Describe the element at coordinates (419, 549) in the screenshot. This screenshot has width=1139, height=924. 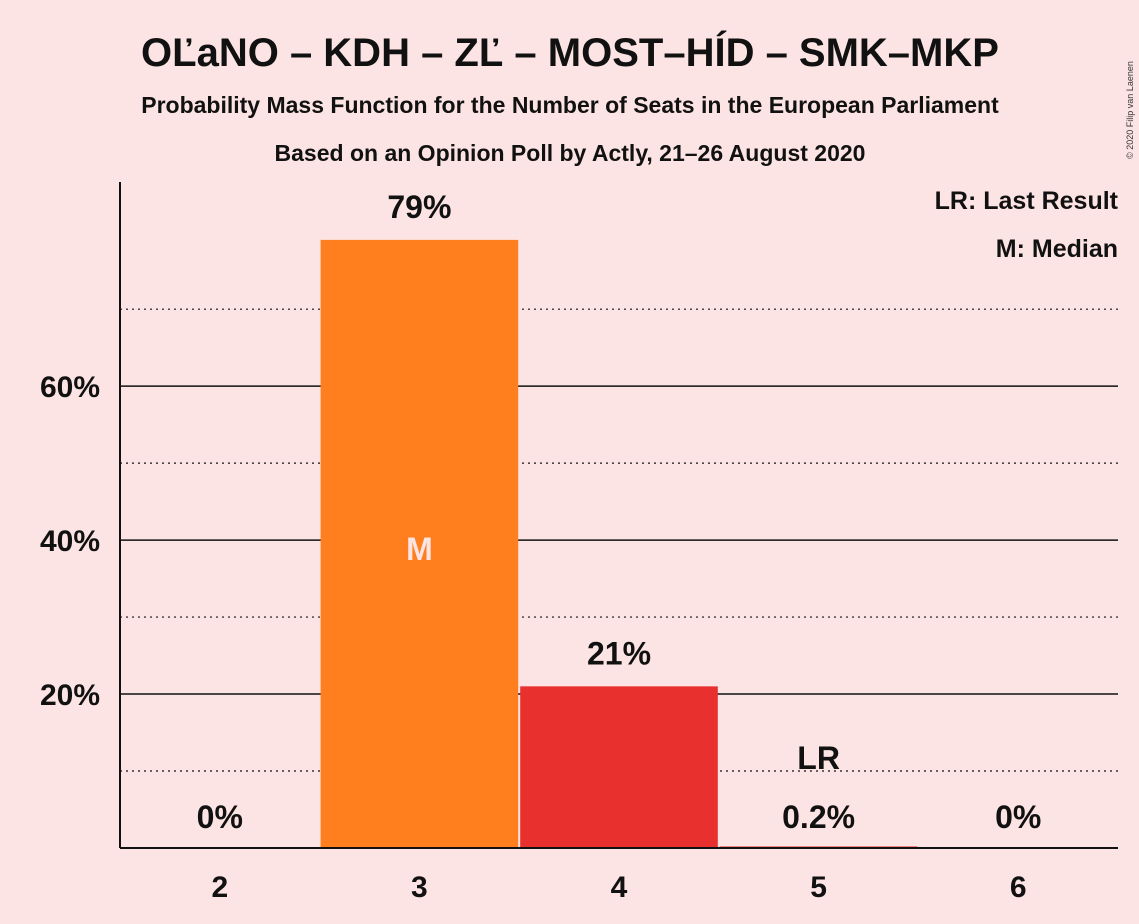
I see `median-marker: M` at that location.